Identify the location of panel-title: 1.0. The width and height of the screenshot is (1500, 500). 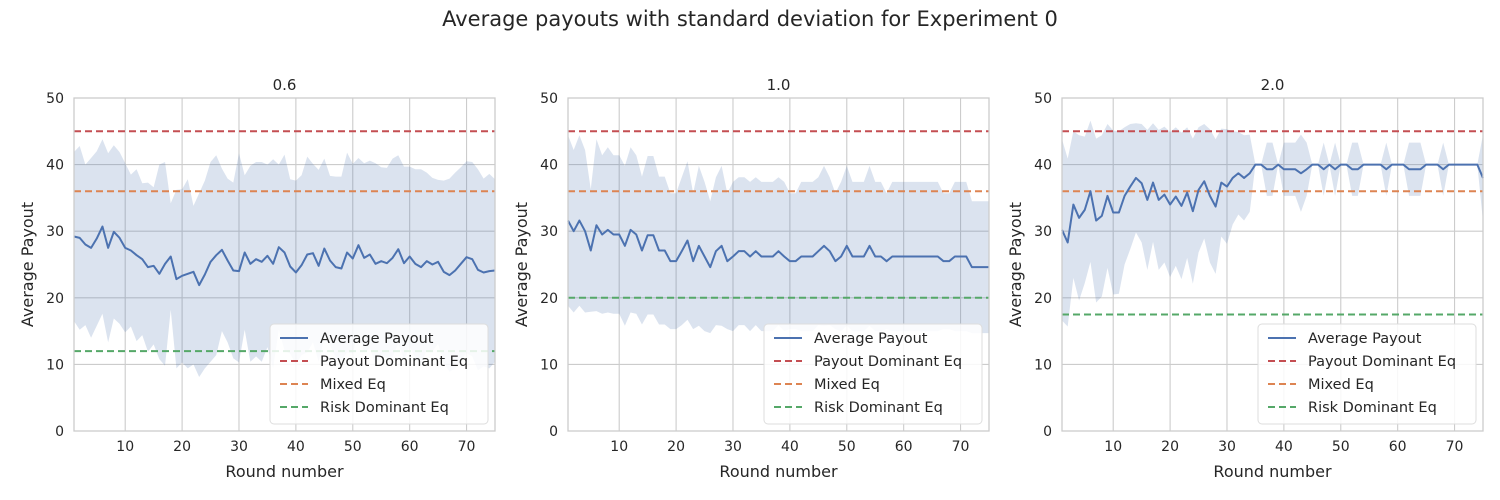
(779, 85).